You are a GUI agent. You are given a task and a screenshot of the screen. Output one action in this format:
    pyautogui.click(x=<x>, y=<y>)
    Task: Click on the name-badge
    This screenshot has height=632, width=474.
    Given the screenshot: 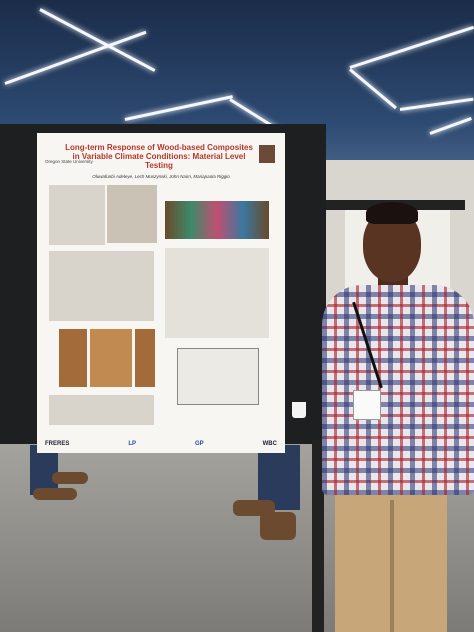 What is the action you would take?
    pyautogui.click(x=367, y=405)
    